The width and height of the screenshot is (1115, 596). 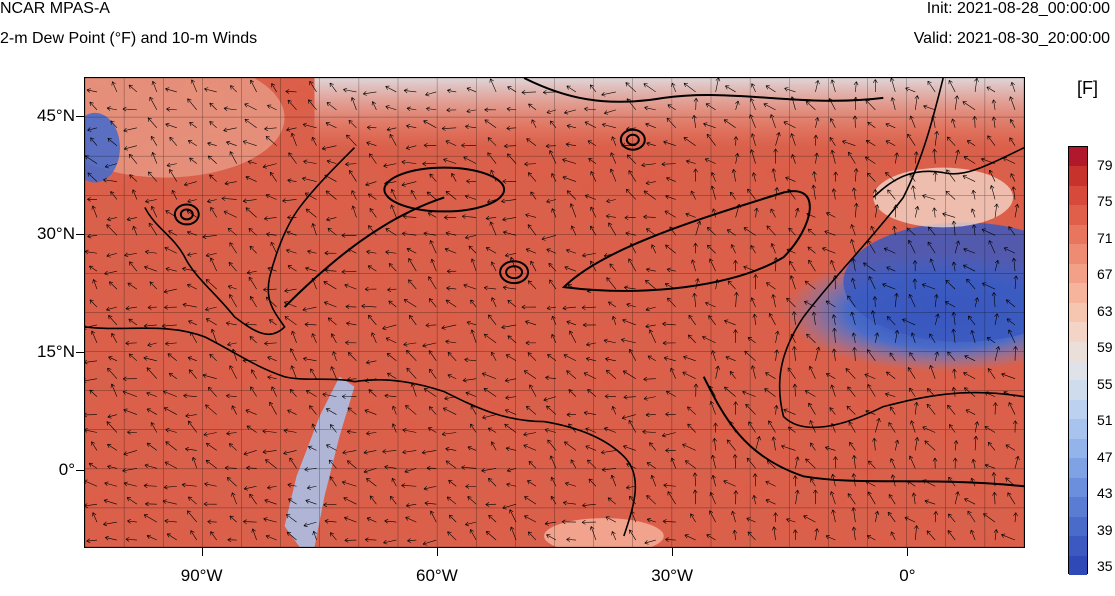 I want to click on colorbar-label: 55, so click(x=1105, y=383).